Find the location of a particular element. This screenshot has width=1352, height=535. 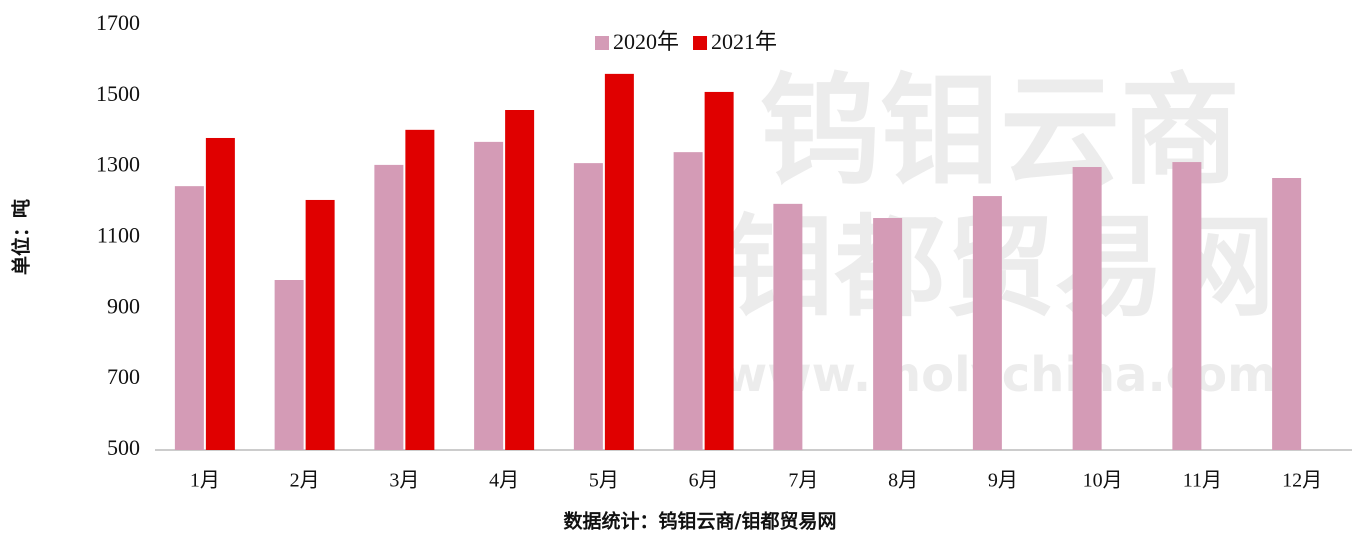

y-tick-label: 700 is located at coordinates (123, 376).